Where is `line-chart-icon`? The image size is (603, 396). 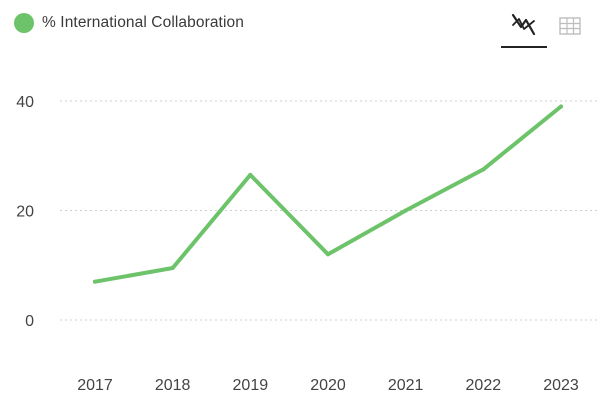 line-chart-icon is located at coordinates (523, 24).